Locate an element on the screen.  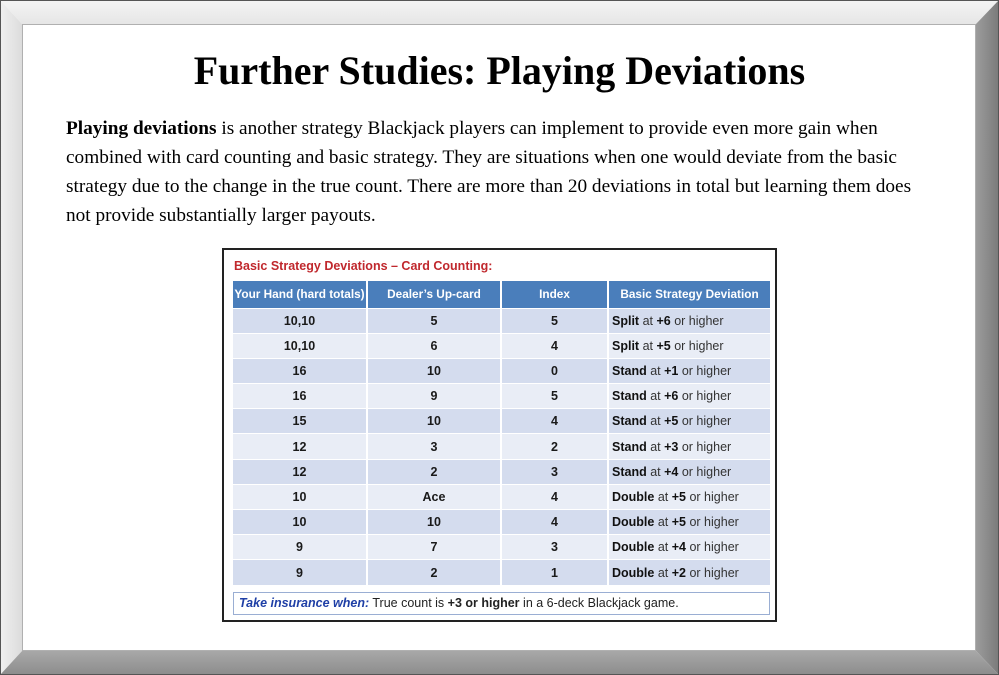
header-hand: Your Hand (hard totals) is located at coordinates (300, 294).